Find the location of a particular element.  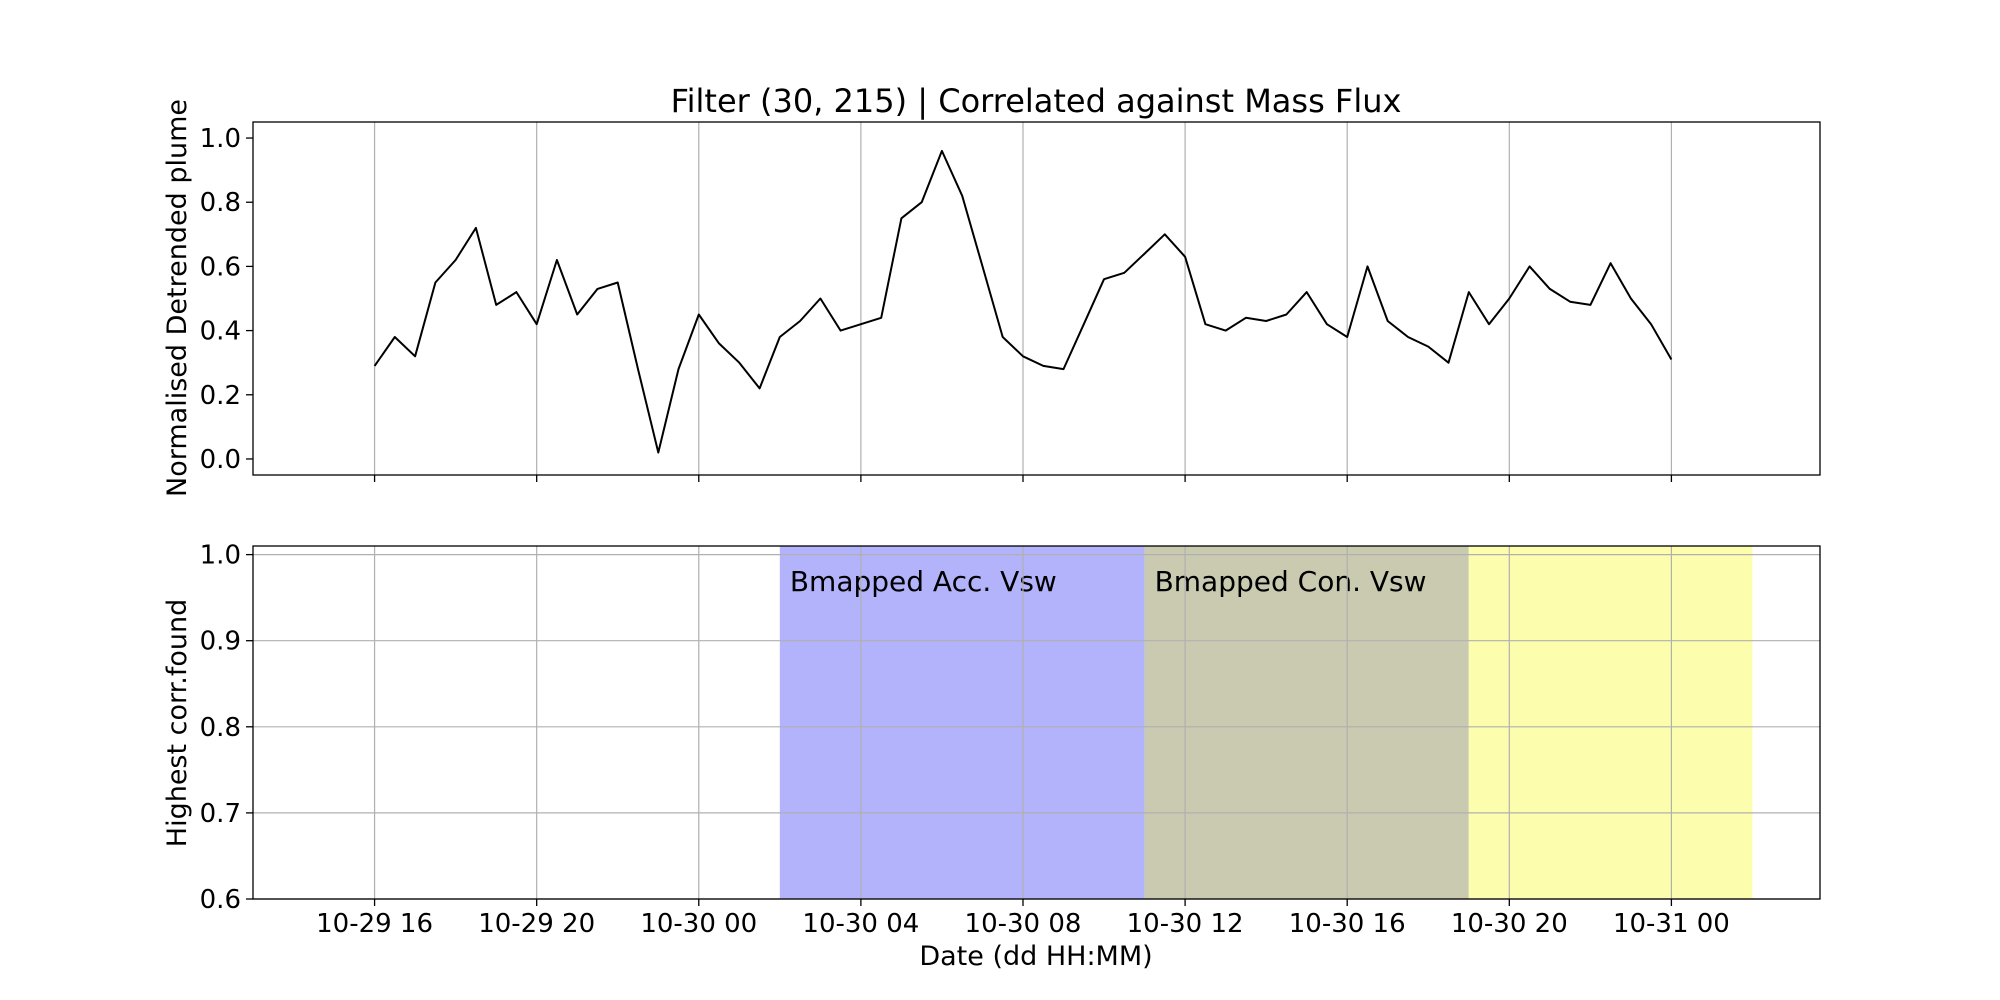

x-axis-label: Date (dd HH:MM) is located at coordinates (1035, 956).